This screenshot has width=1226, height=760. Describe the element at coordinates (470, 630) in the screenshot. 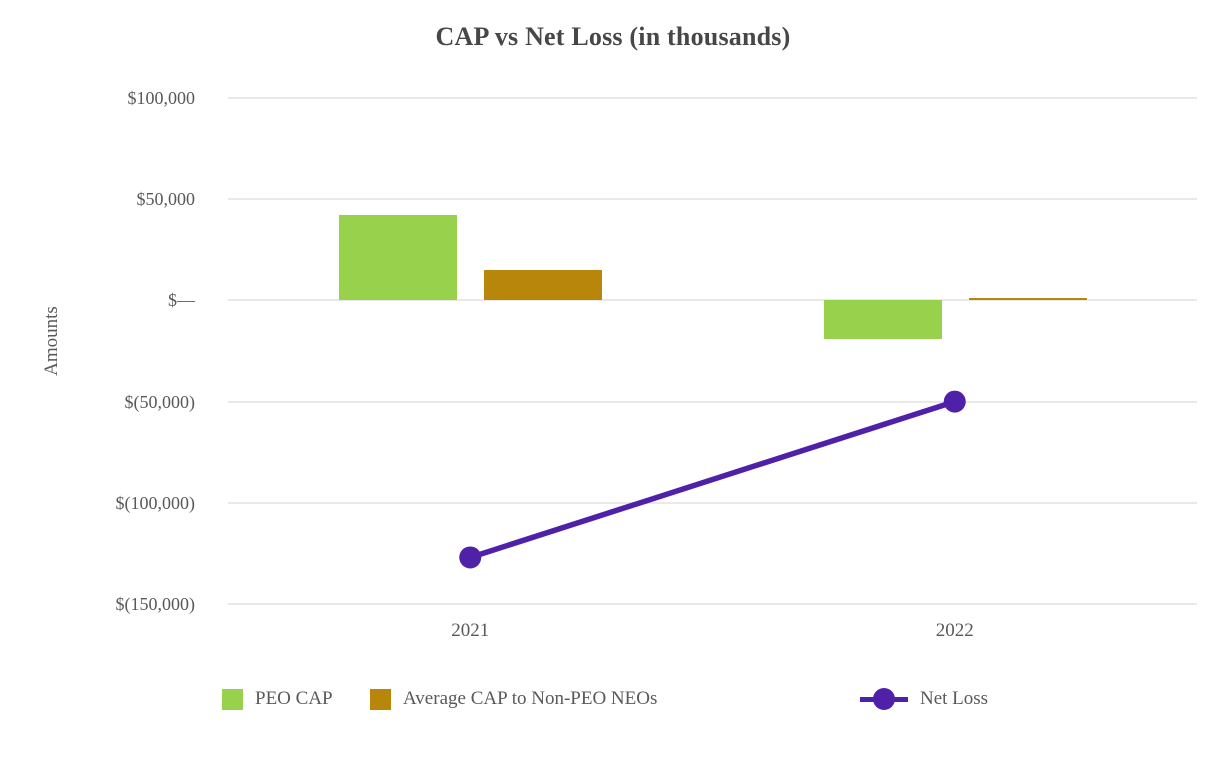

I see `x-tick-label: 2021` at that location.